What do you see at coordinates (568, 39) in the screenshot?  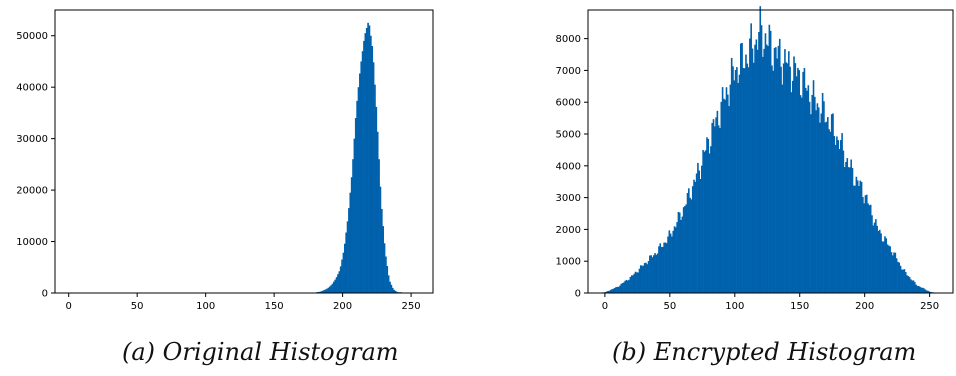 I see `encrypted-y-tick-label: 8000` at bounding box center [568, 39].